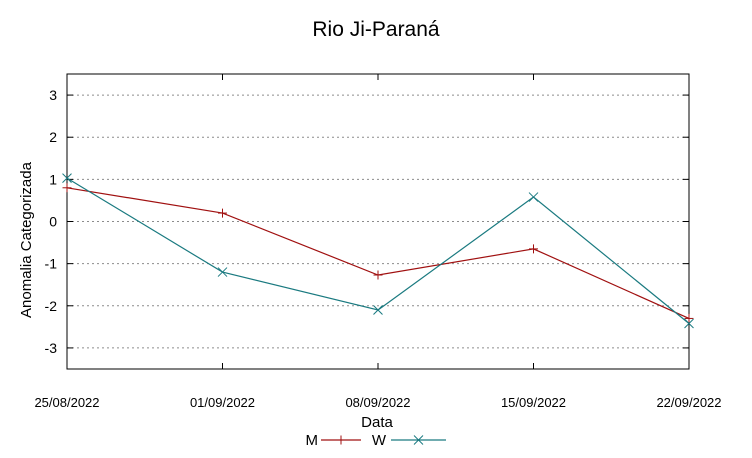 This screenshot has height=458, width=752. I want to click on y-tick-label: -3, so click(51, 348).